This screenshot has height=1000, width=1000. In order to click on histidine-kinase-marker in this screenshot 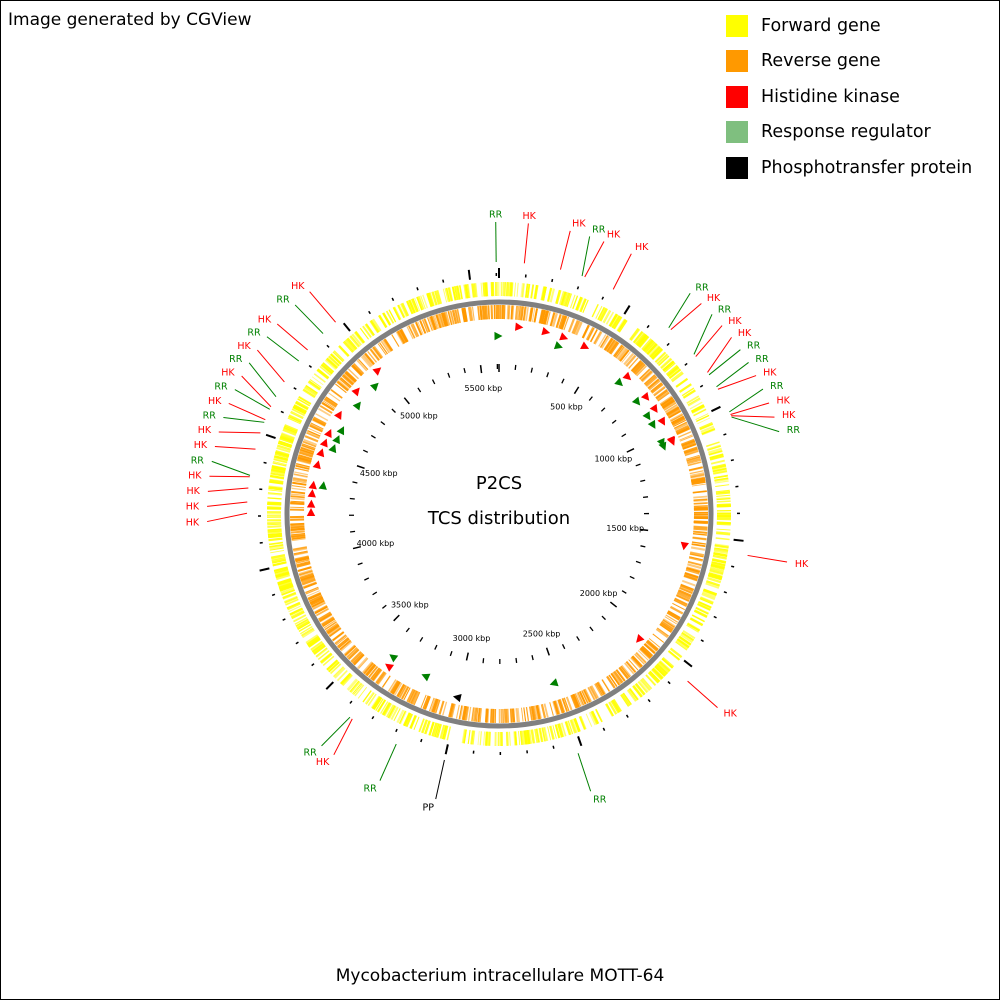, I will do `click(311, 512)`.